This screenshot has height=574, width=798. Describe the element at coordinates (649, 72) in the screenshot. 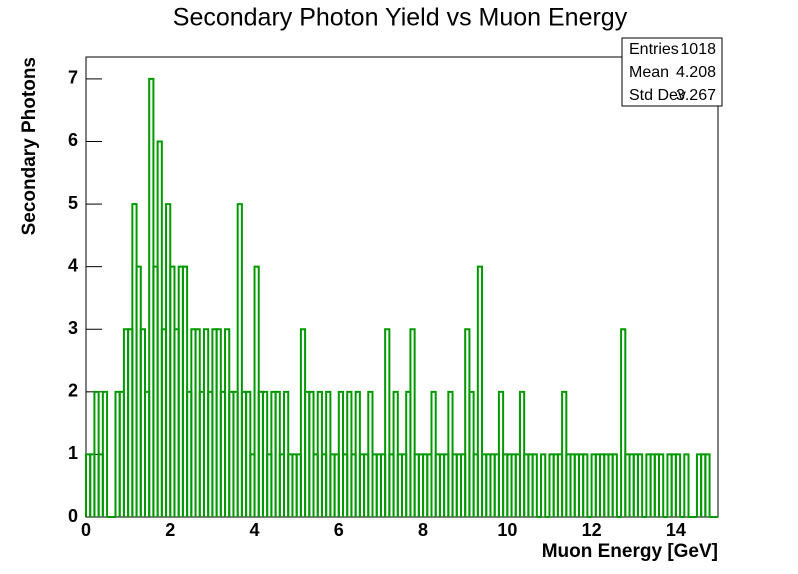

I see `stats-label: Mean` at that location.